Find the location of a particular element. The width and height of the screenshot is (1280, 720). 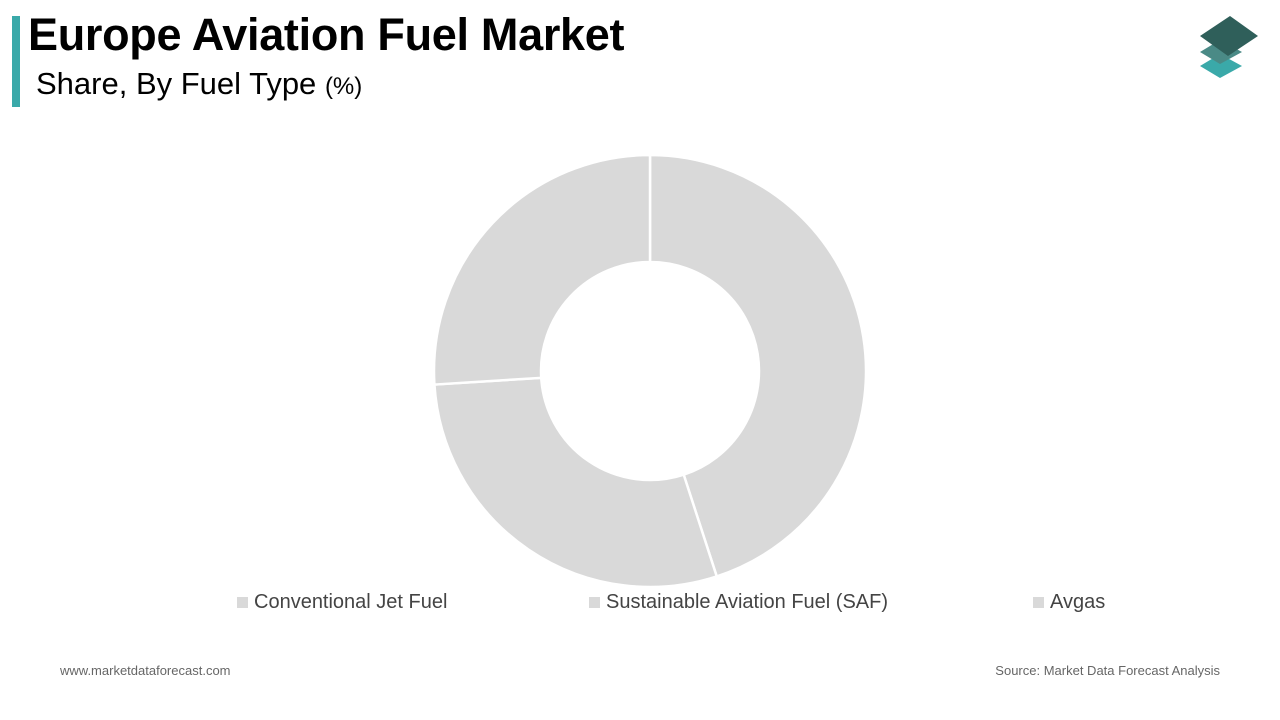

subtitle-text: Share, By Fuel Type is located at coordinates (176, 83).